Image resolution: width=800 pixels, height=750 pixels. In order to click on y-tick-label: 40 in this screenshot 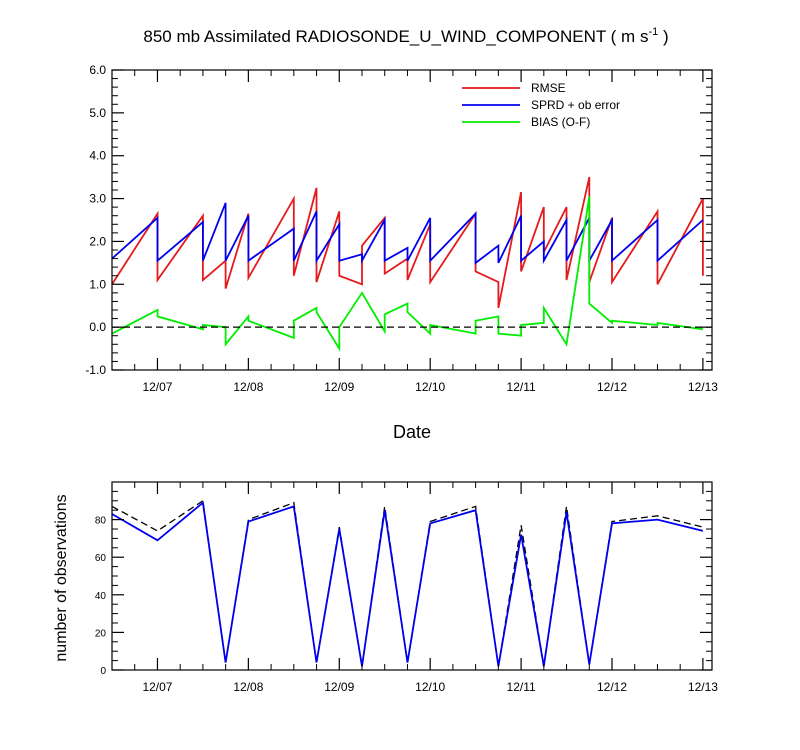, I will do `click(101, 596)`.